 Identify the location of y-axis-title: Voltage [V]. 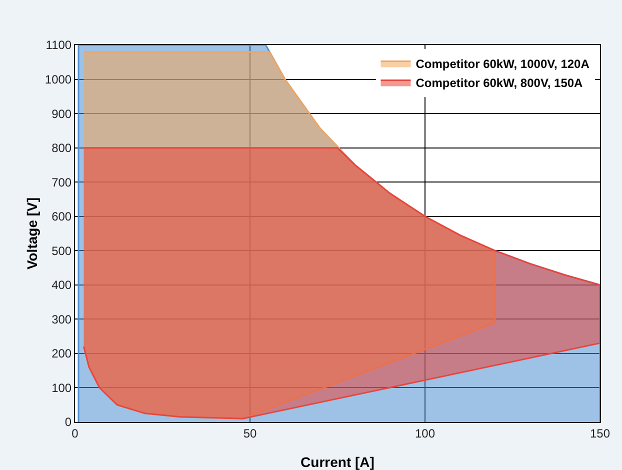
(32, 233).